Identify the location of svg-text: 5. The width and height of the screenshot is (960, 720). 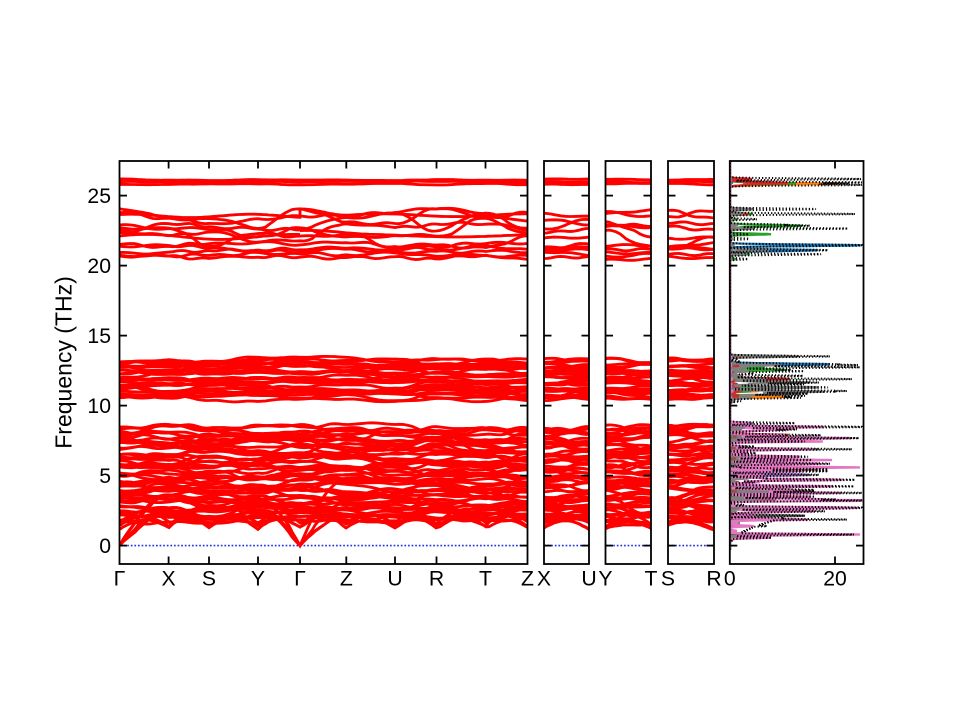
(105, 476).